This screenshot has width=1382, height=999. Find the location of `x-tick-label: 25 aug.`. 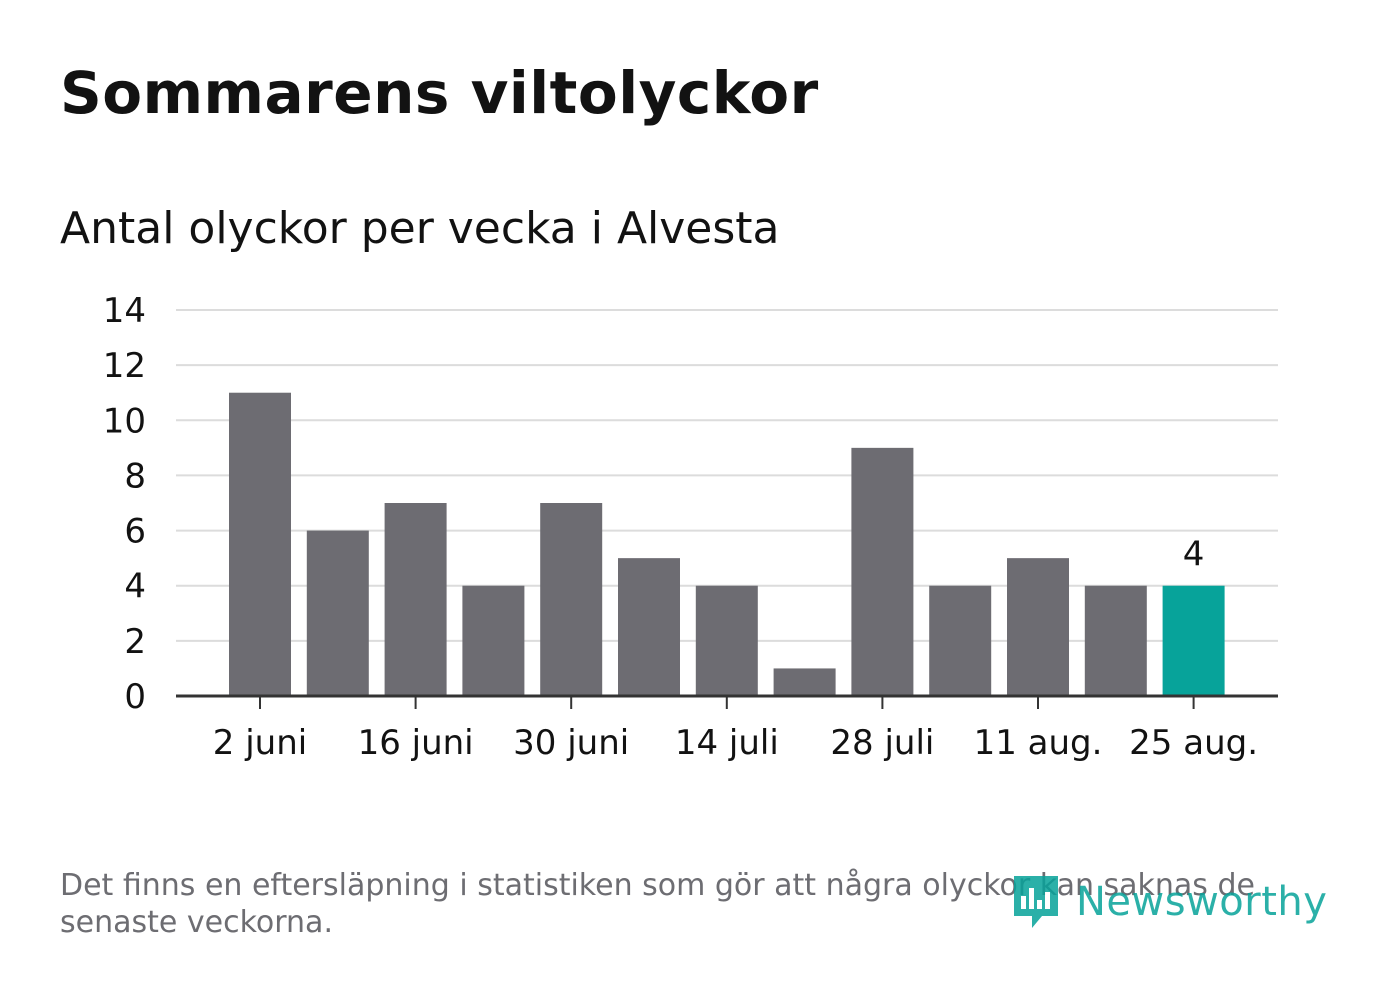

x-tick-label: 25 aug. is located at coordinates (1193, 743).